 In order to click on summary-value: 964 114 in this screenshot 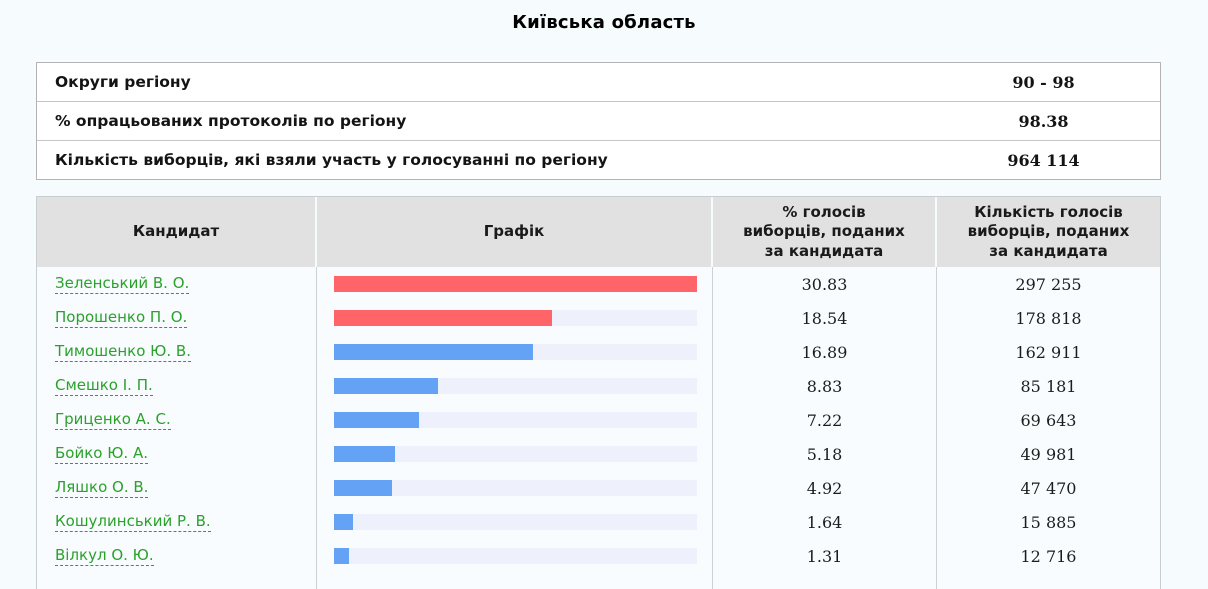, I will do `click(1043, 160)`.